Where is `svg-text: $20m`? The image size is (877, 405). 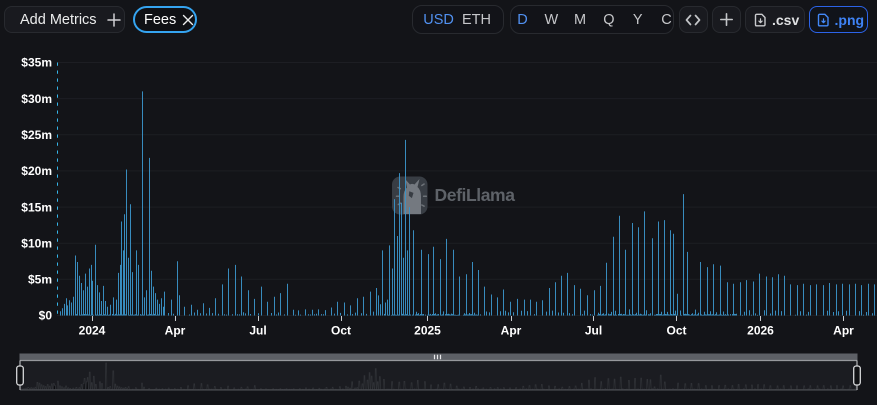
svg-text: $20m is located at coordinates (36, 171).